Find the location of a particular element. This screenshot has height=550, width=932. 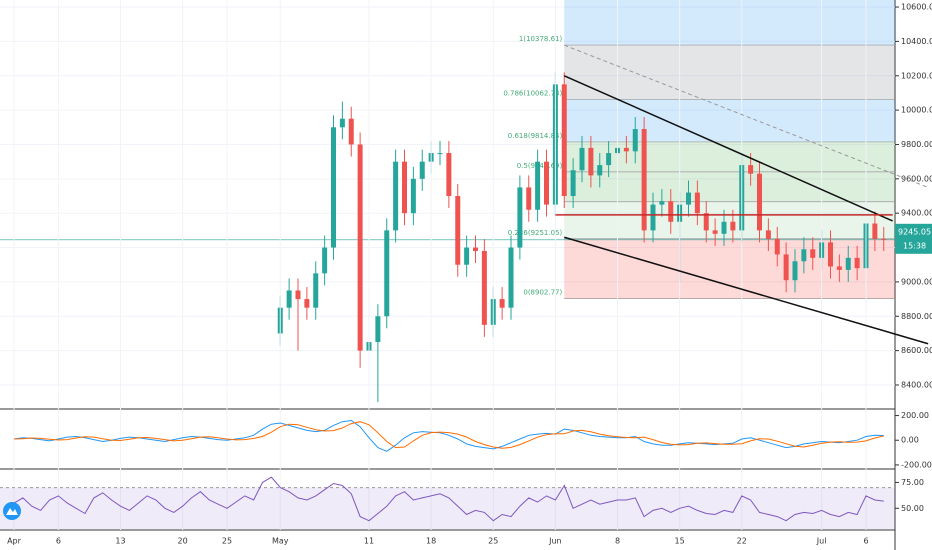

y-tick-label: 0.00 is located at coordinates (910, 440).